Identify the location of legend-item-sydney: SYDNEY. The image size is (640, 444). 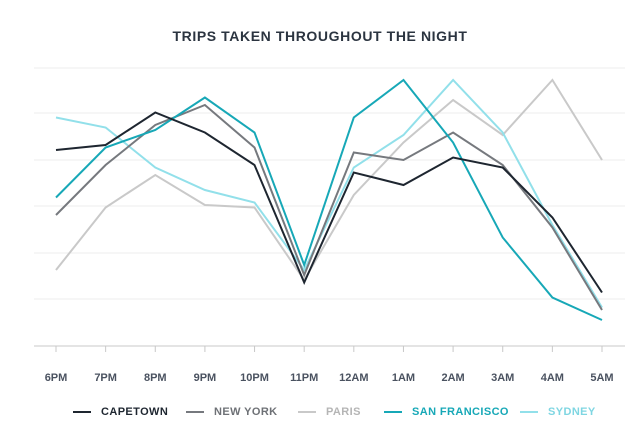
(558, 412).